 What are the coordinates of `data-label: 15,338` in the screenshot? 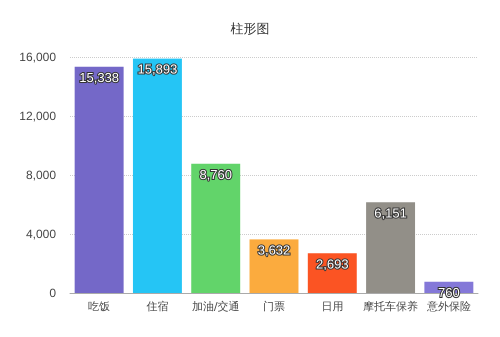 It's located at (99, 77).